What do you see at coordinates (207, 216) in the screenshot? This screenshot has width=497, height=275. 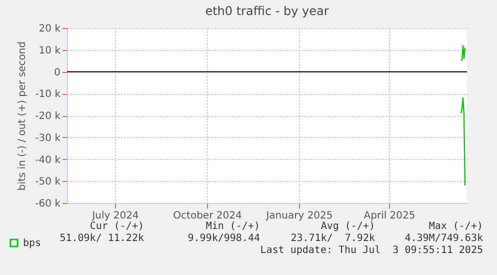 I see `x-tick-label: October 2024` at bounding box center [207, 216].